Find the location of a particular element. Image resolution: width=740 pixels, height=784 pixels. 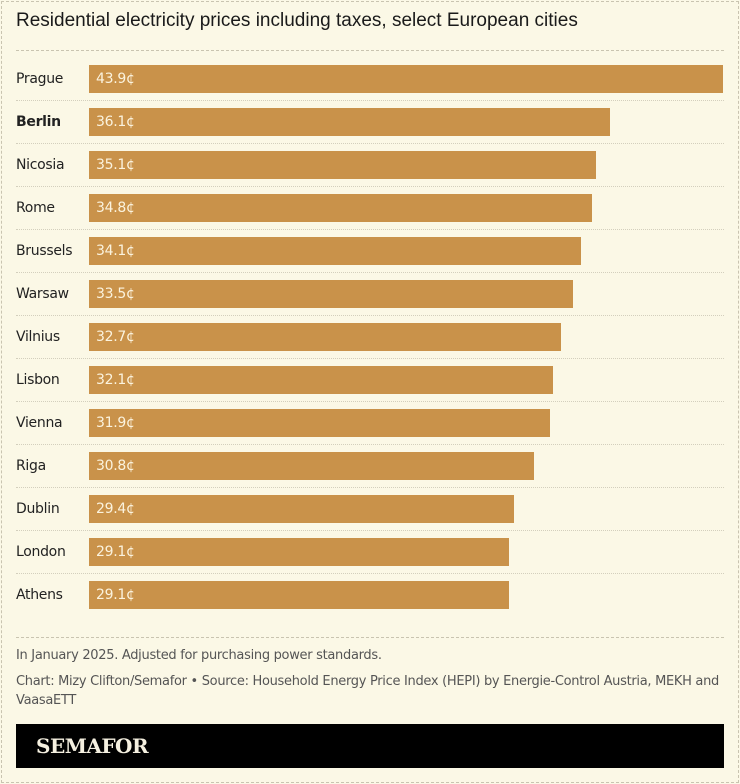

title-divider is located at coordinates (370, 50).